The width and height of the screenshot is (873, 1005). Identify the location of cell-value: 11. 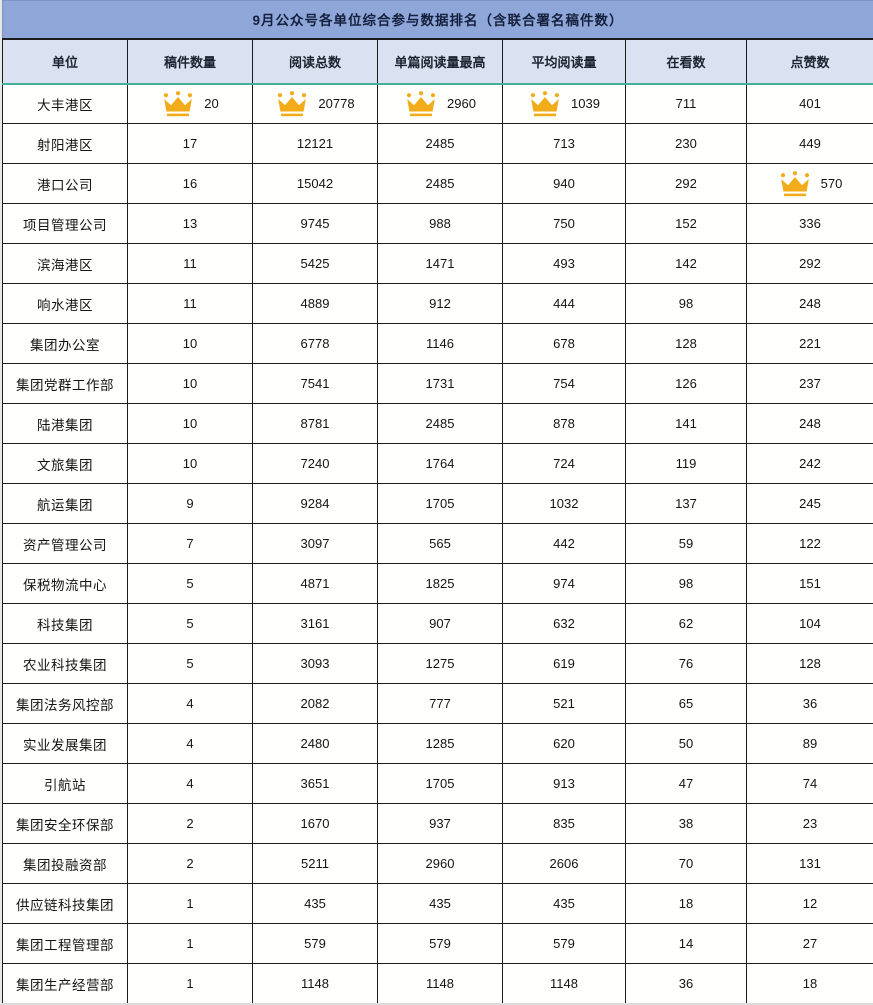
(190, 263).